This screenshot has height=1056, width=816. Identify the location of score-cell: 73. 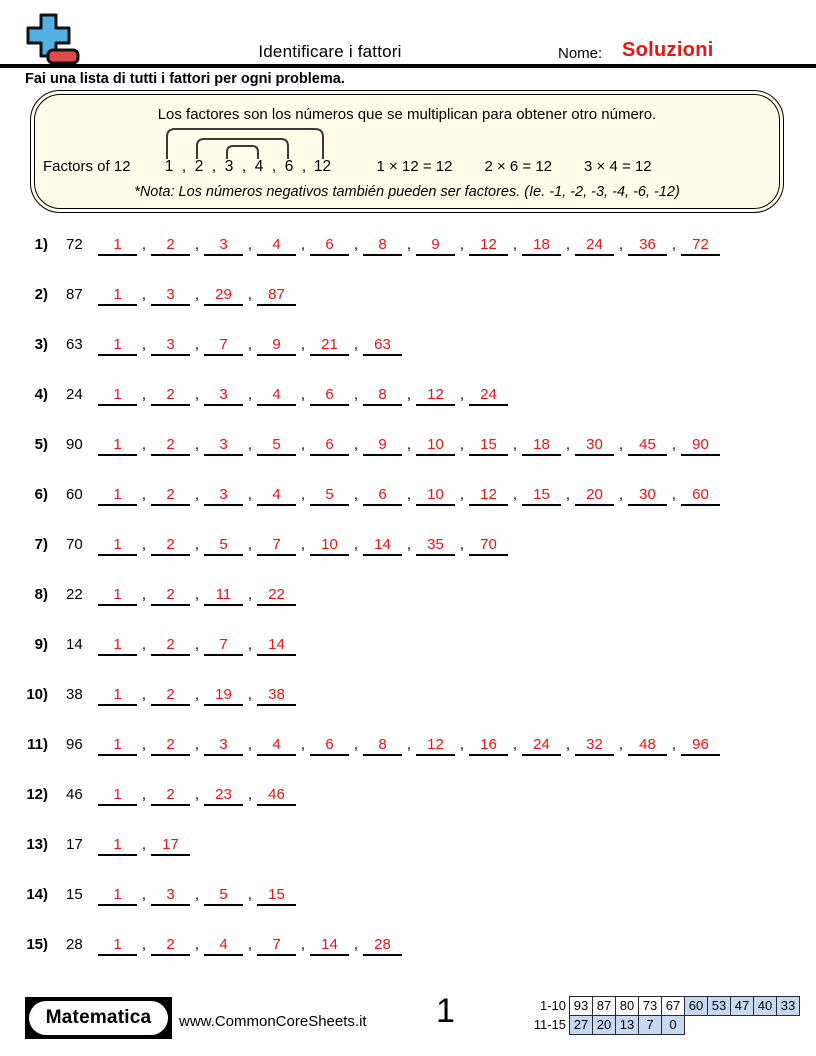
(650, 1006).